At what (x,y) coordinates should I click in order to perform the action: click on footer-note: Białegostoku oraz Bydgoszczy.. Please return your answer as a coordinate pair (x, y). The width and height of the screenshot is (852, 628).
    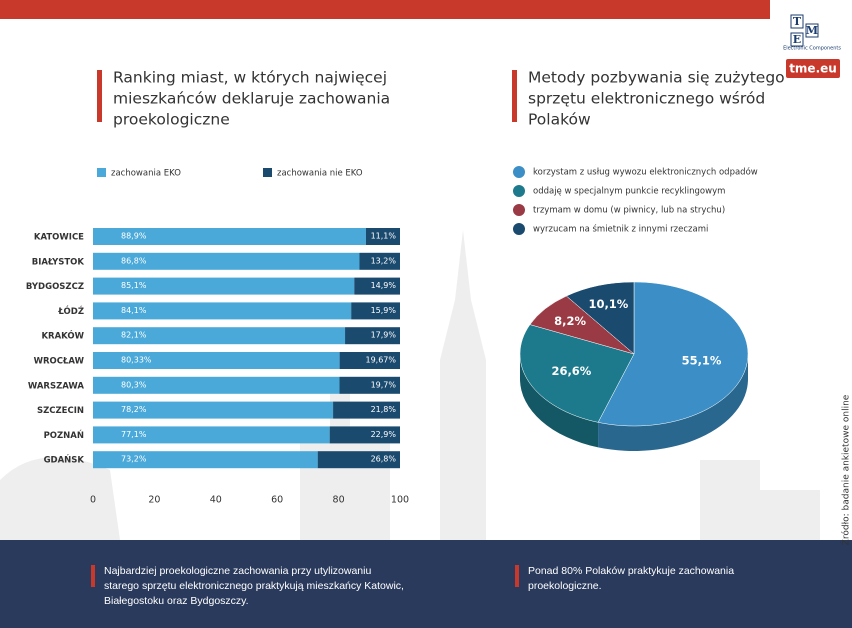
    Looking at the image, I should click on (176, 601).